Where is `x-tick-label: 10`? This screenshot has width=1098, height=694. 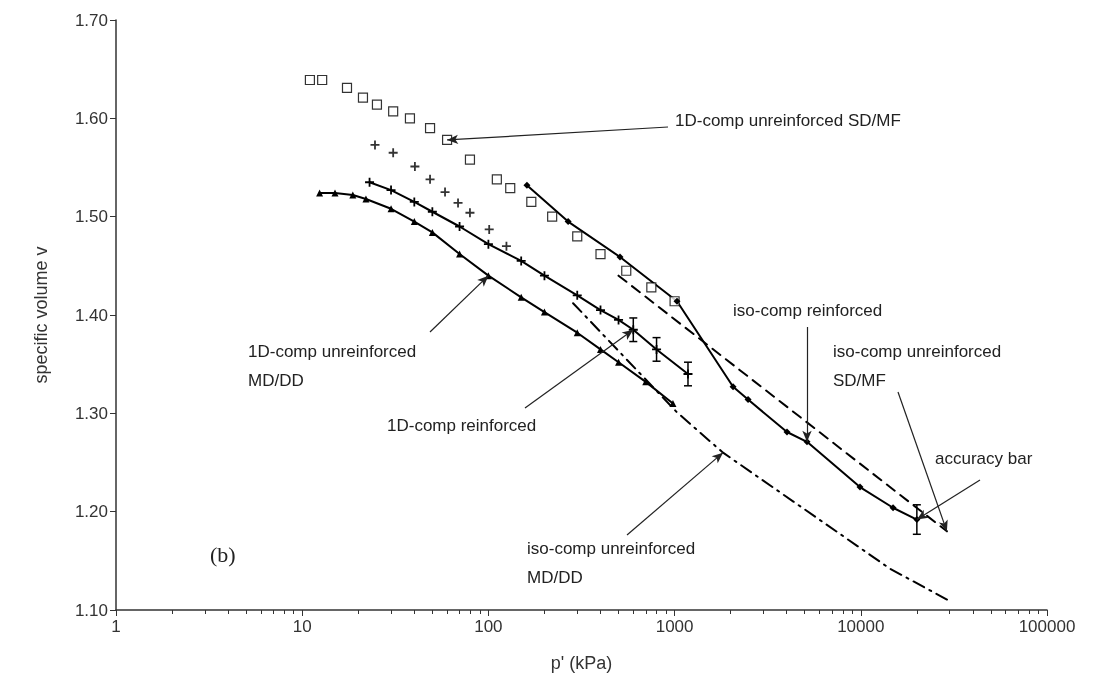 x-tick-label: 10 is located at coordinates (302, 626).